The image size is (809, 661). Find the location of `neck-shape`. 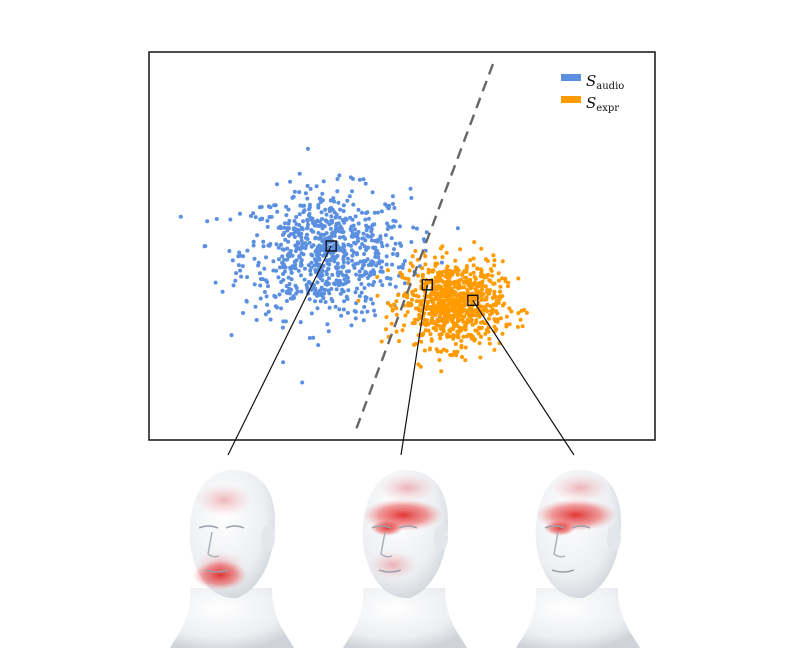

neck-shape is located at coordinates (578, 618).